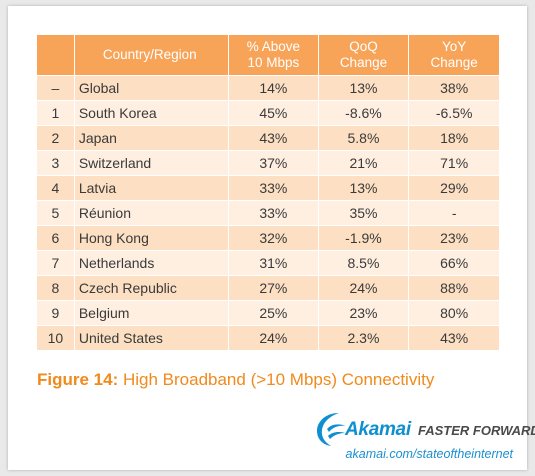  What do you see at coordinates (453, 237) in the screenshot?
I see `cell-yoy: 23%` at bounding box center [453, 237].